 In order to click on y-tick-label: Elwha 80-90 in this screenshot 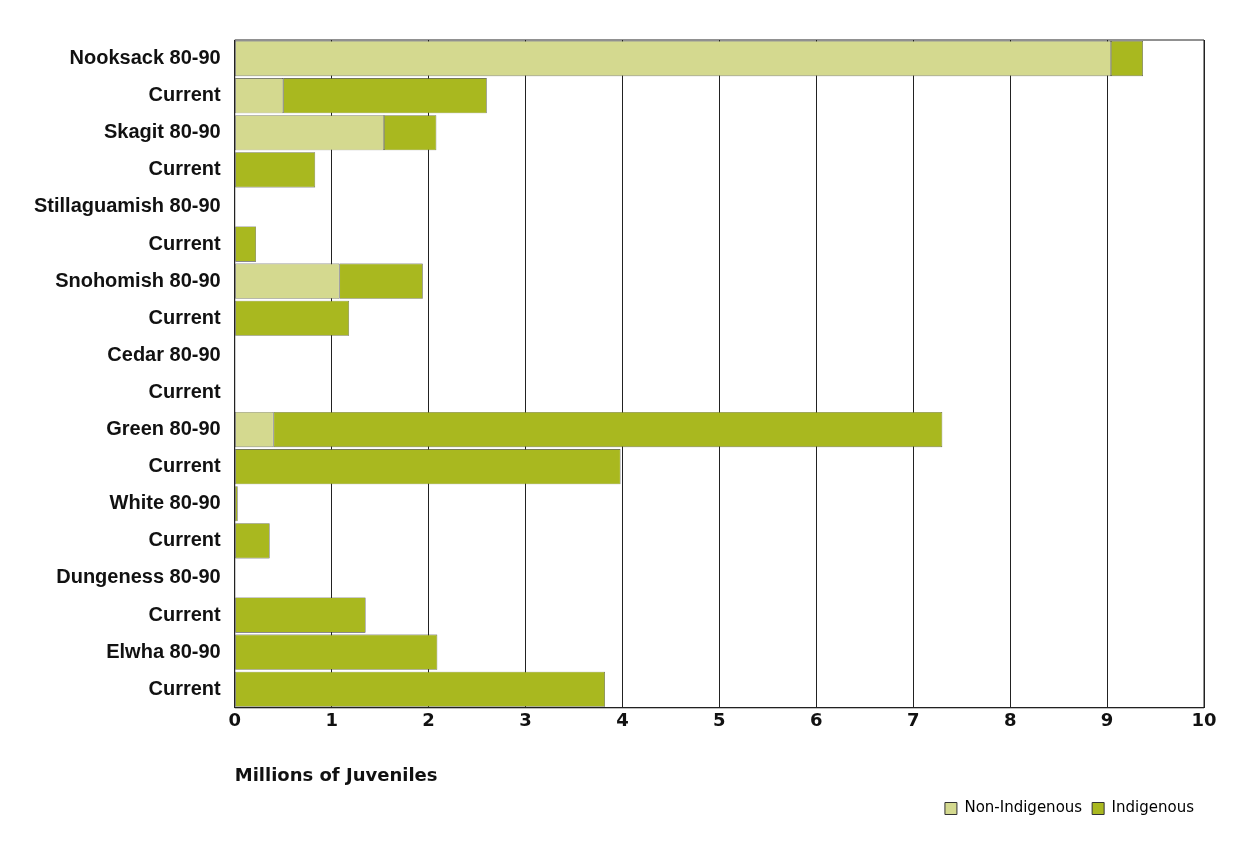, I will do `click(163, 650)`.